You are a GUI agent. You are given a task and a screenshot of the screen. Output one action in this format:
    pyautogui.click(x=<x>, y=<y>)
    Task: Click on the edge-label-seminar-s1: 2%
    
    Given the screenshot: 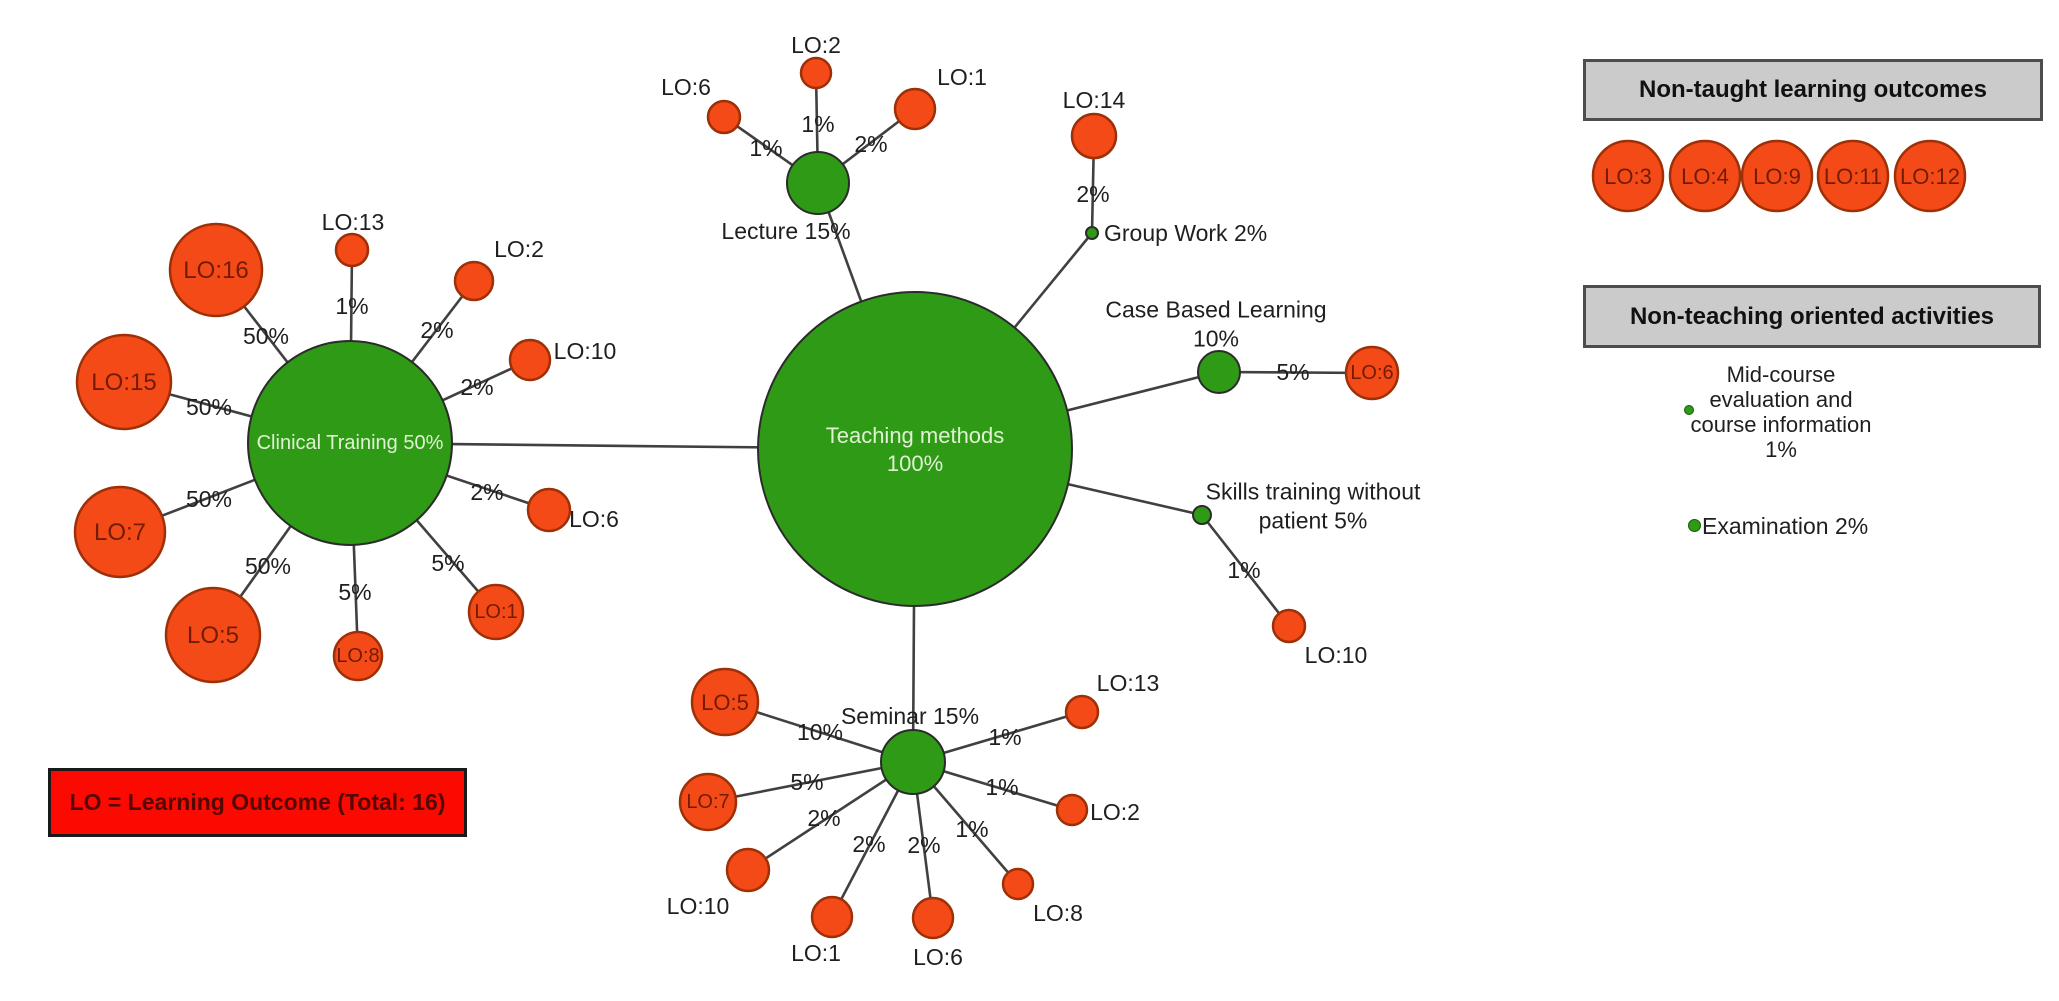 What is the action you would take?
    pyautogui.click(x=868, y=844)
    